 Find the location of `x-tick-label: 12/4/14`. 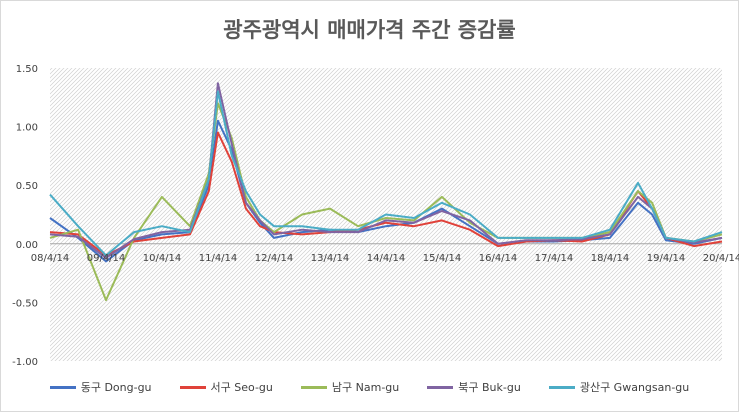

x-tick-label: 12/4/14 is located at coordinates (274, 258).